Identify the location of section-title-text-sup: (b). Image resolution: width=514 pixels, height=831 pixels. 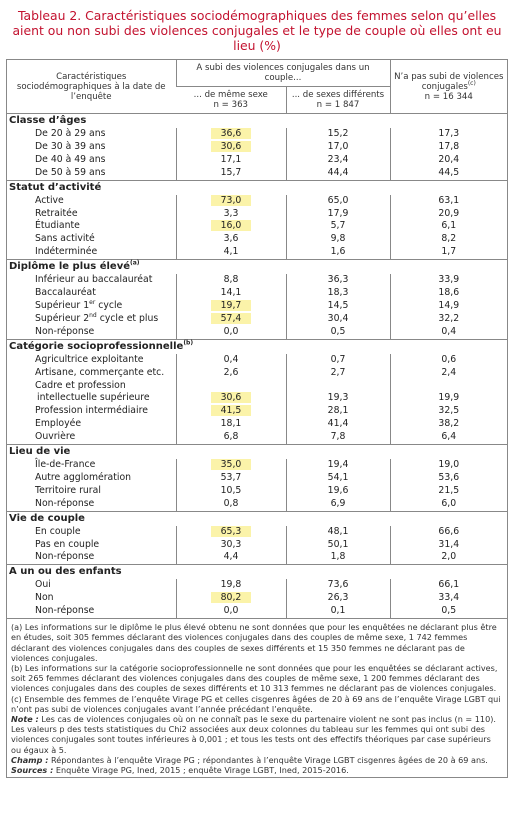
(188, 343).